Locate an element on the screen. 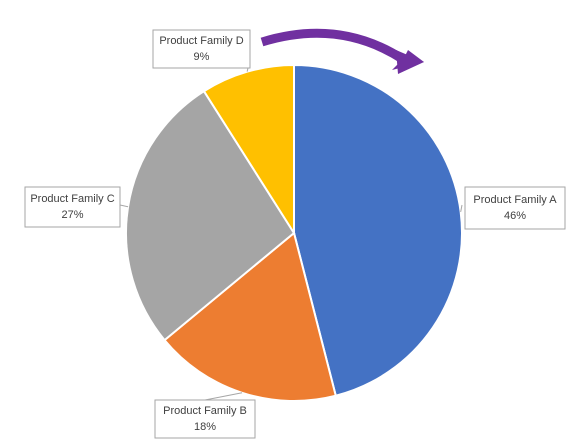 The image size is (587, 442). value-label: 27% is located at coordinates (72, 215).